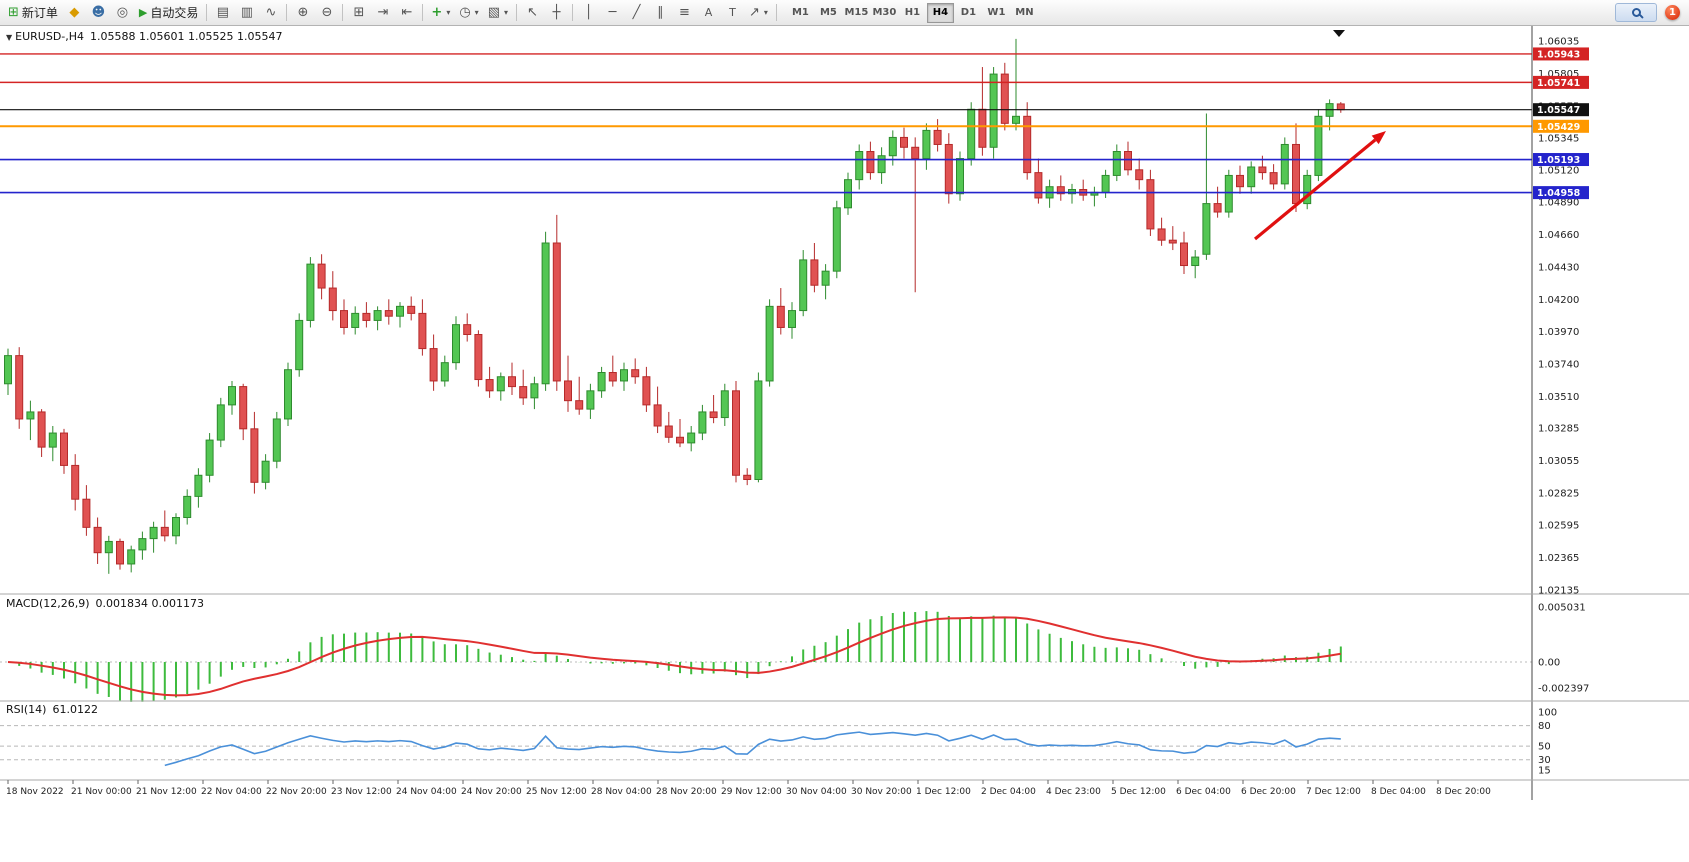  I want to click on fibonacci-tool-button: ≡, so click(684, 13).